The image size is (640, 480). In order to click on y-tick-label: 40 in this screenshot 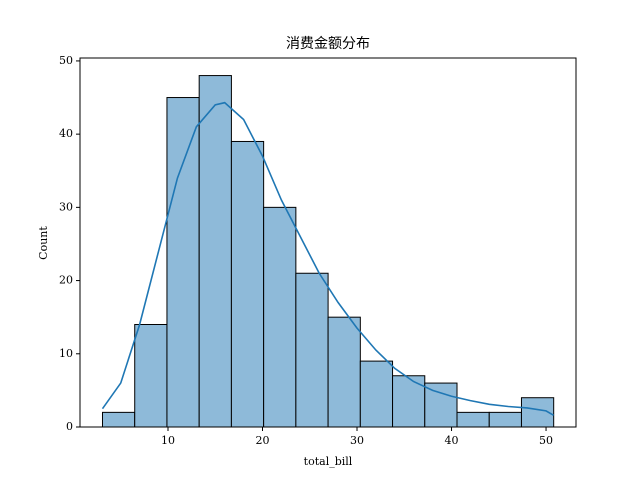, I will do `click(66, 133)`.